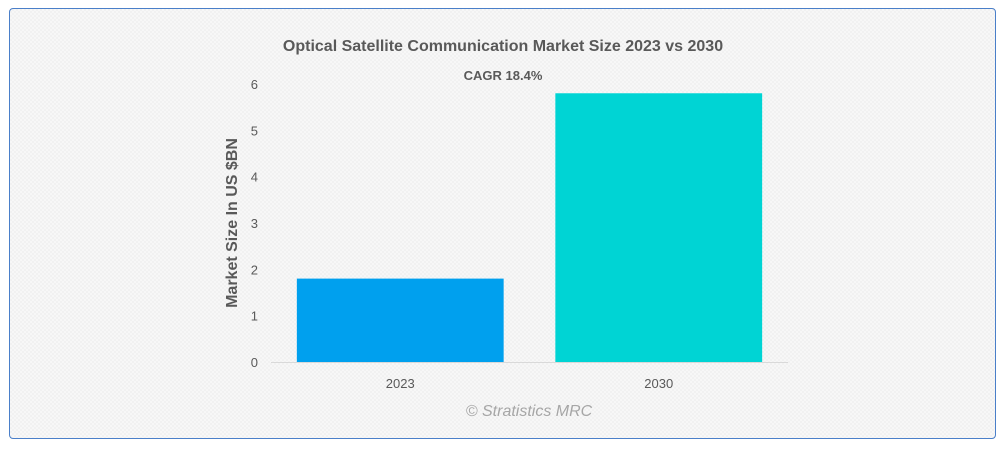 The image size is (1008, 450). What do you see at coordinates (254, 269) in the screenshot?
I see `y-tick-label-2: 2` at bounding box center [254, 269].